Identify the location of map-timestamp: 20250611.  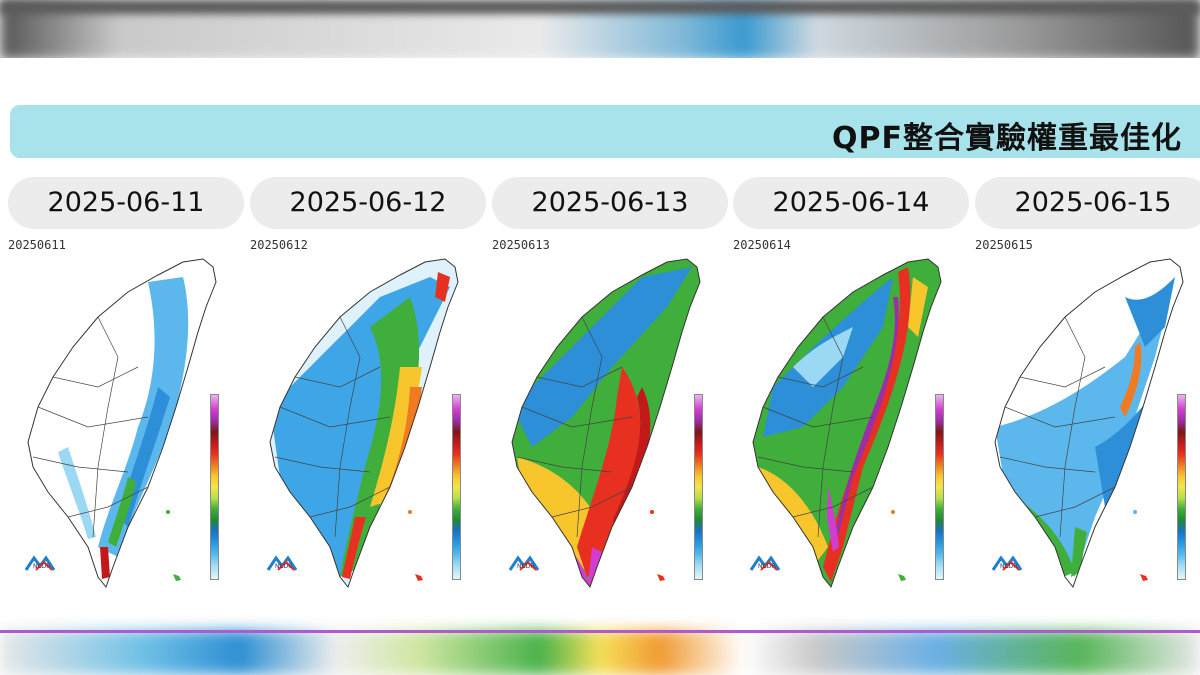
(37, 245).